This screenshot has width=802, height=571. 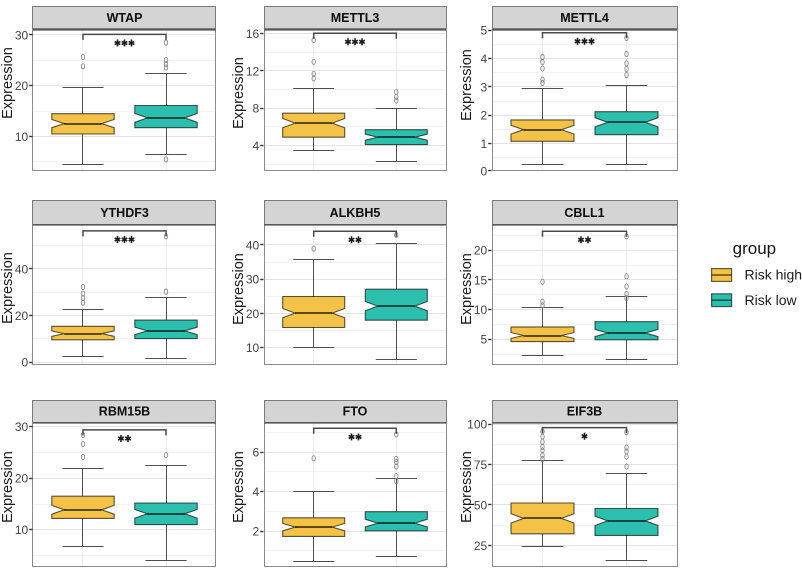 What do you see at coordinates (355, 18) in the screenshot?
I see `svg-text: METTL3` at bounding box center [355, 18].